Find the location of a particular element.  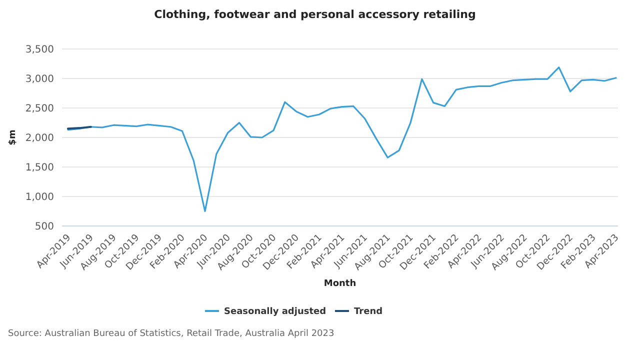

source-note: Source: Australian Bureau of Statistics, Retail Trade, Australia April 2023 is located at coordinates (171, 334).